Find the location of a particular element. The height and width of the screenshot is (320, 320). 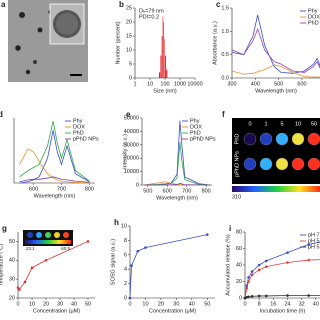

x-axis-label: Incubation time (h) is located at coordinates (283, 311).